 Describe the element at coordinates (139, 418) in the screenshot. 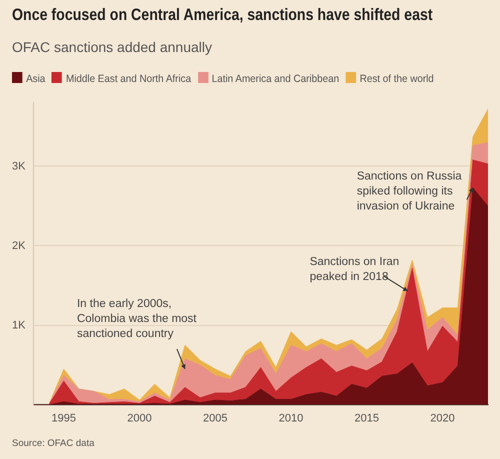

I see `x-tick-label: 2000` at that location.